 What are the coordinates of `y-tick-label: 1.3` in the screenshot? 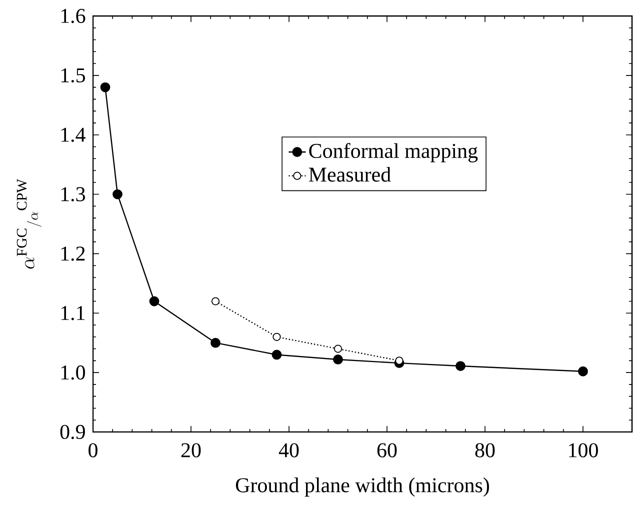 It's located at (73, 194).